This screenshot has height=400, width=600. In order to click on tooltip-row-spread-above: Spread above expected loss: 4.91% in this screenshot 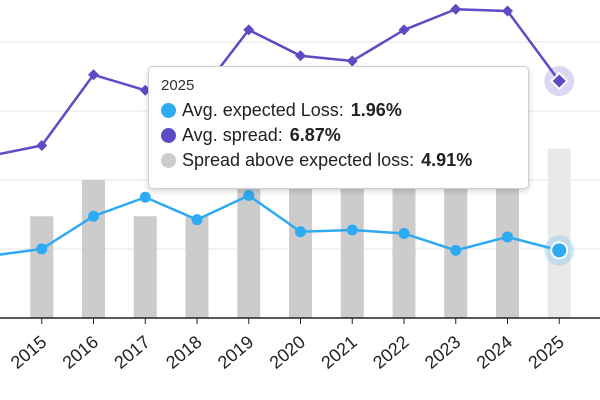, I will do `click(338, 160)`.